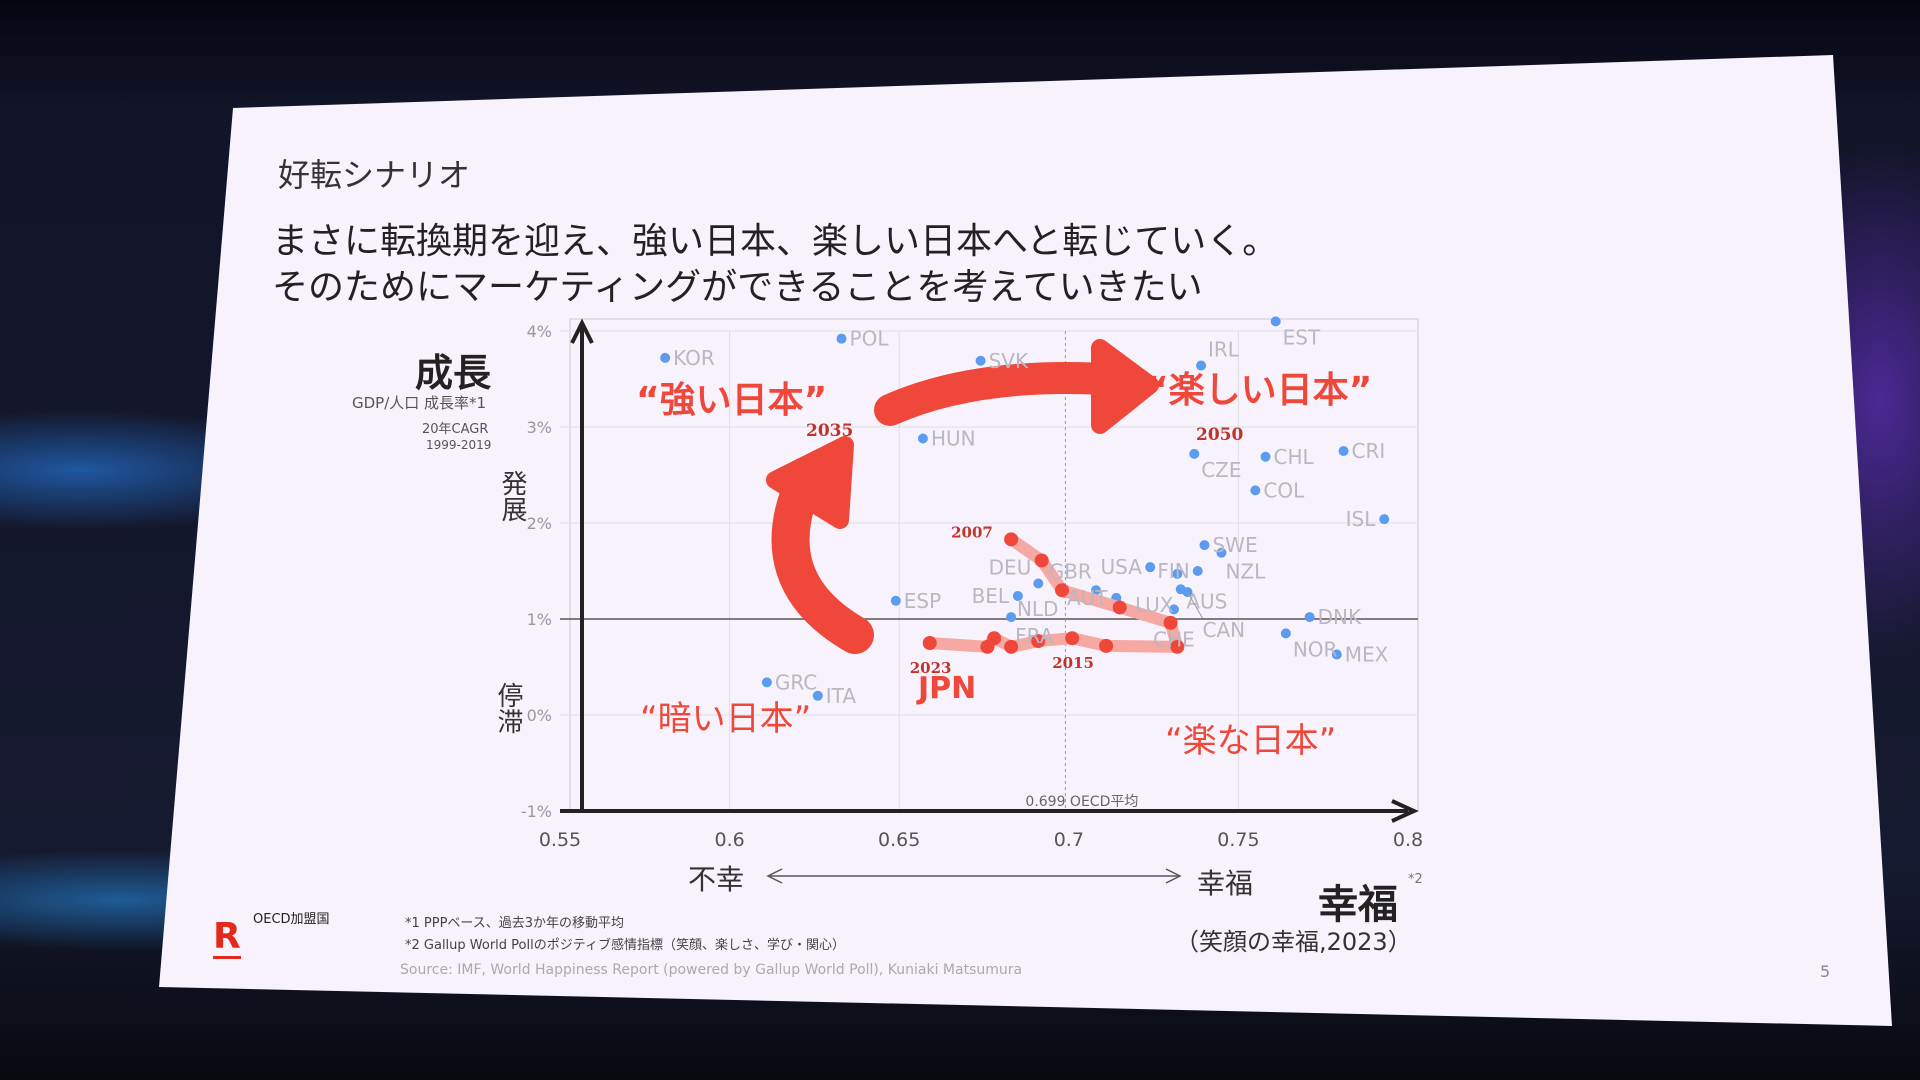 This screenshot has height=1080, width=1920. Describe the element at coordinates (1367, 655) in the screenshot. I see `country-label: MEX` at that location.